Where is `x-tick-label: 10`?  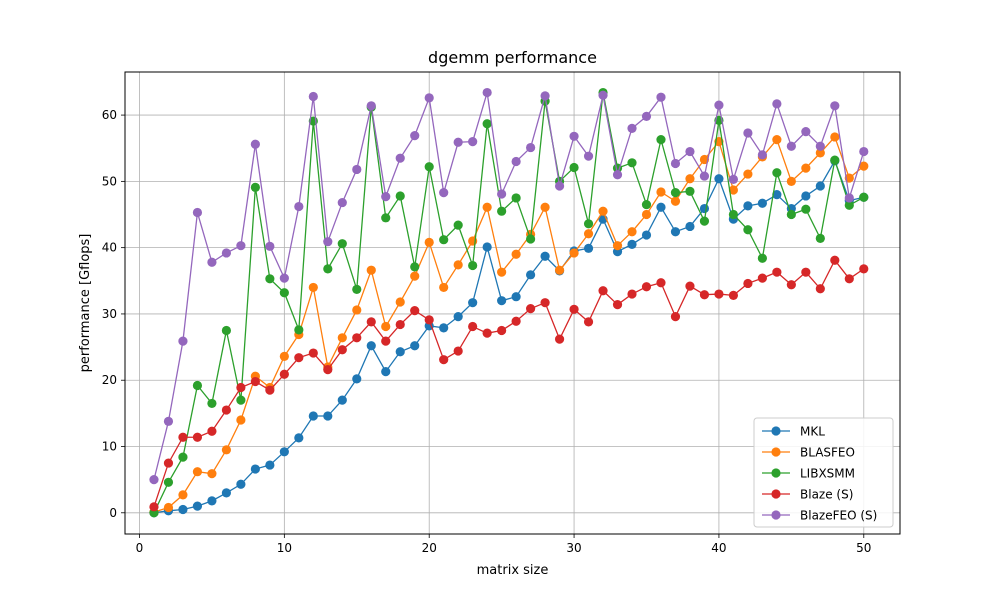
x-tick-label: 10 is located at coordinates (284, 548).